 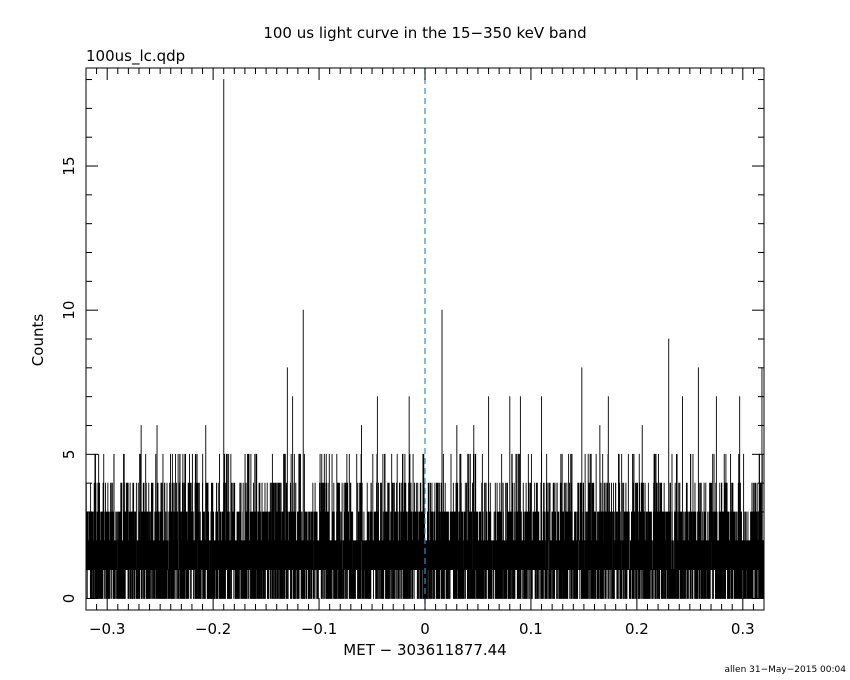 I want to click on x-tick-label: −0.2, so click(x=213, y=629).